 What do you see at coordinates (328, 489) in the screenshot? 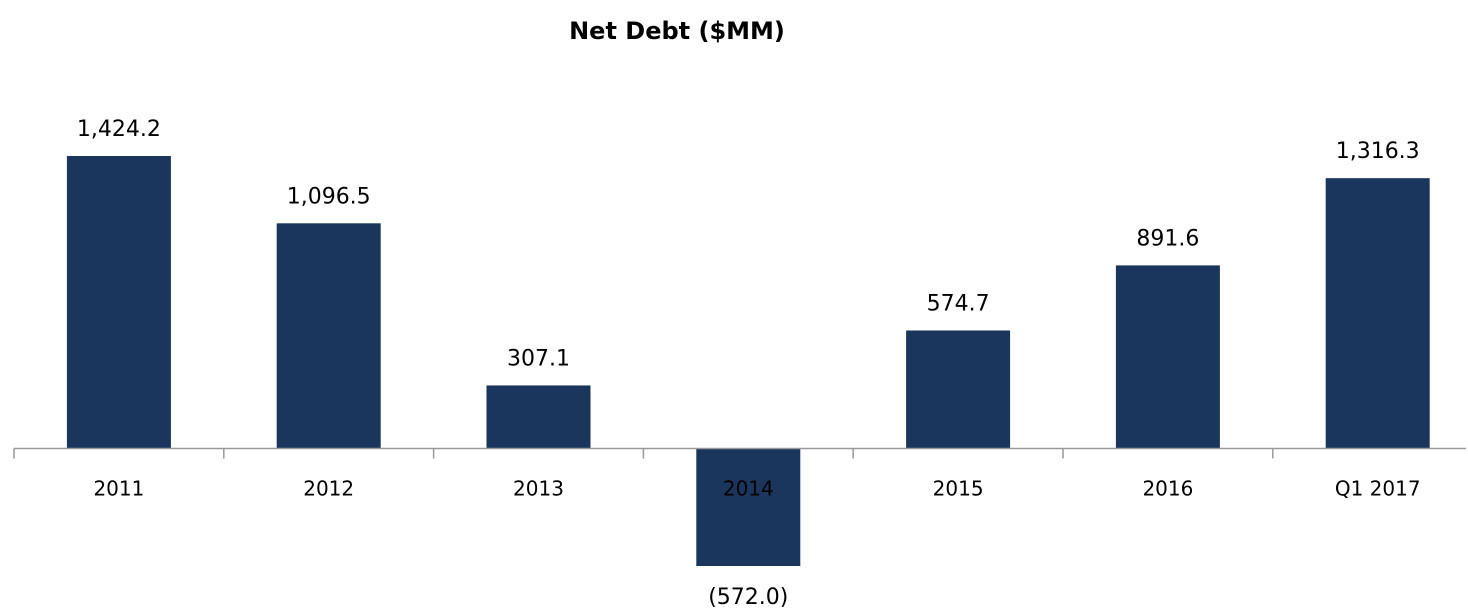
I see `x-tick-label: 2012` at bounding box center [328, 489].